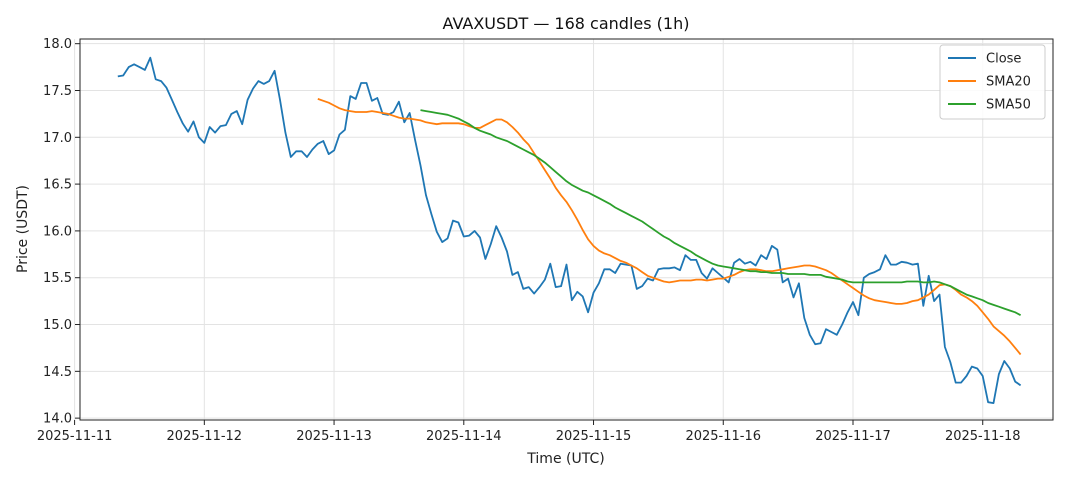 This screenshot has height=481, width=1068. Describe the element at coordinates (75, 436) in the screenshot. I see `x-tick-label: 2025-11-11` at that location.